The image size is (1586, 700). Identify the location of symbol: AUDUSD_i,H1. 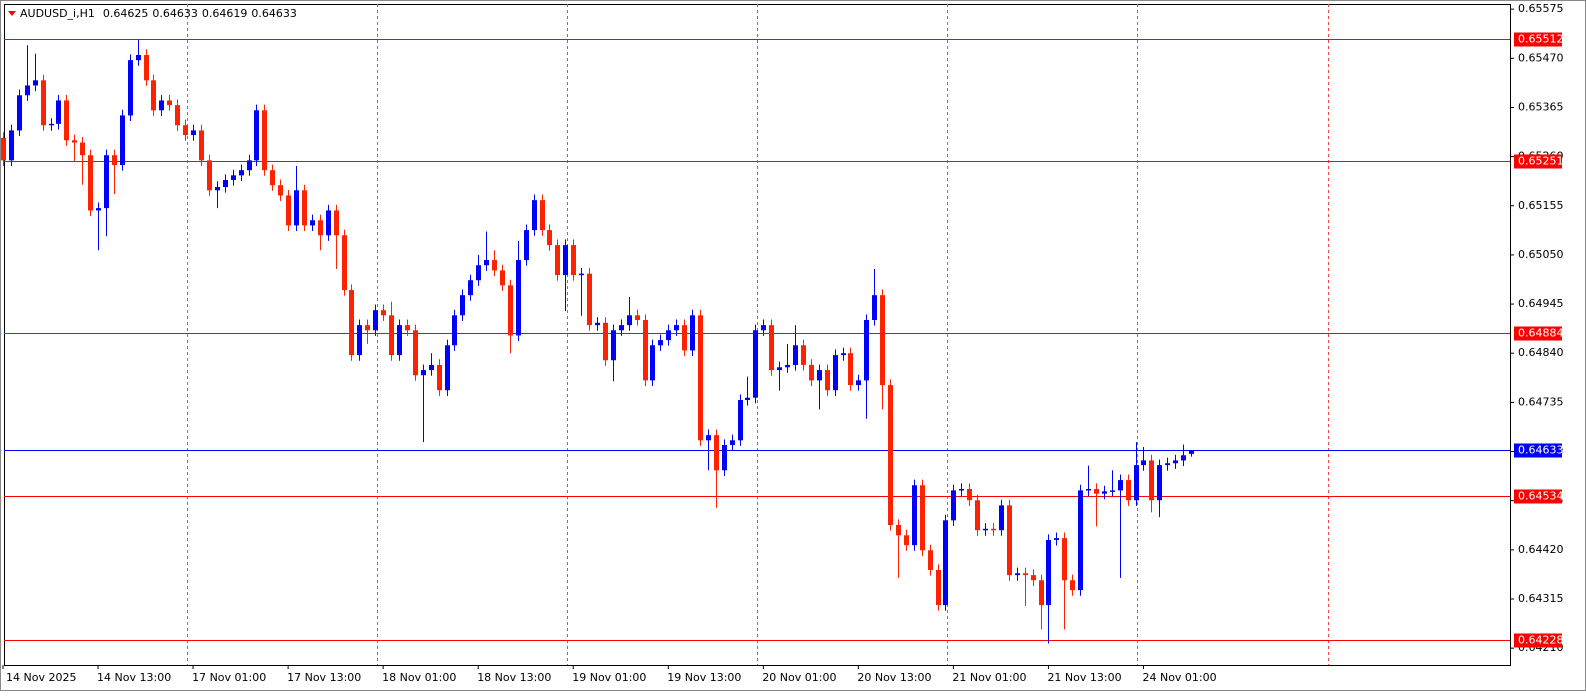
(57, 13).